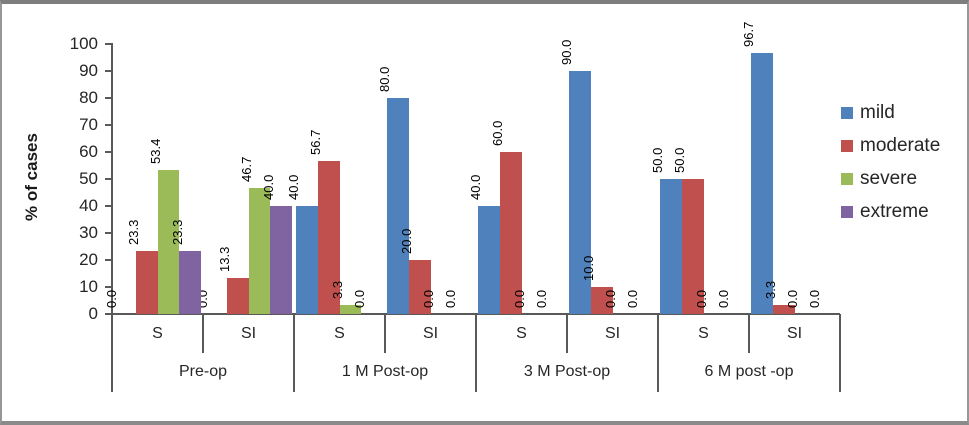 The width and height of the screenshot is (969, 425). Describe the element at coordinates (894, 211) in the screenshot. I see `legend-label: extreme` at that location.